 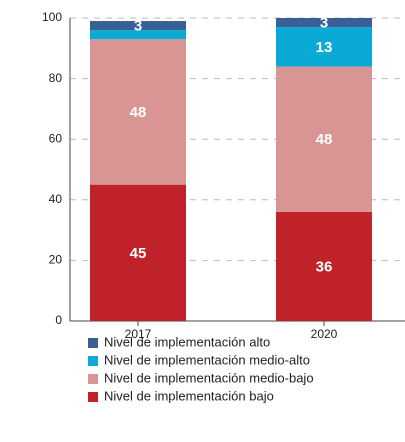 I want to click on legend-text: Nivel de implementación bajo, so click(x=189, y=395).